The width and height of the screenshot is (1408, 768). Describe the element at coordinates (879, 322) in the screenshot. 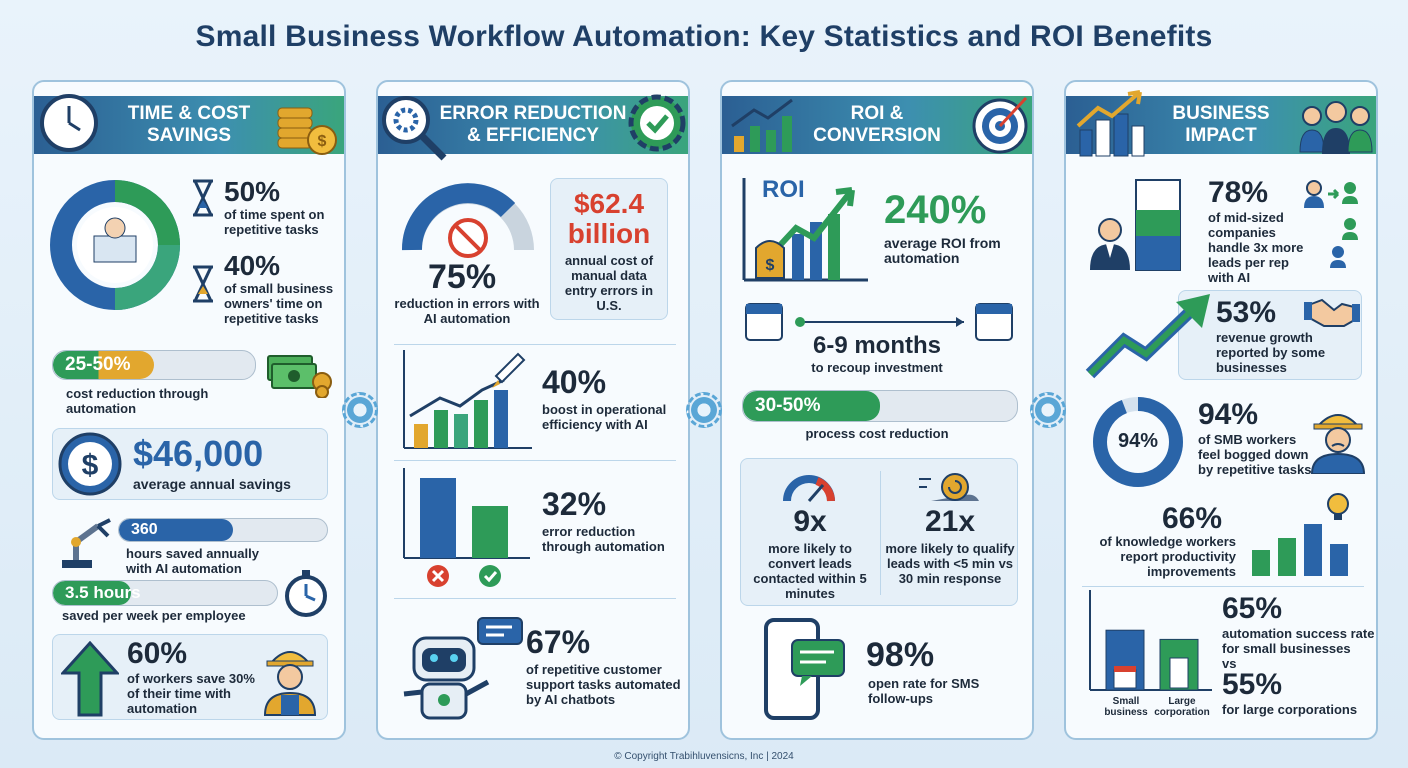

I see `timeline-calendar` at that location.